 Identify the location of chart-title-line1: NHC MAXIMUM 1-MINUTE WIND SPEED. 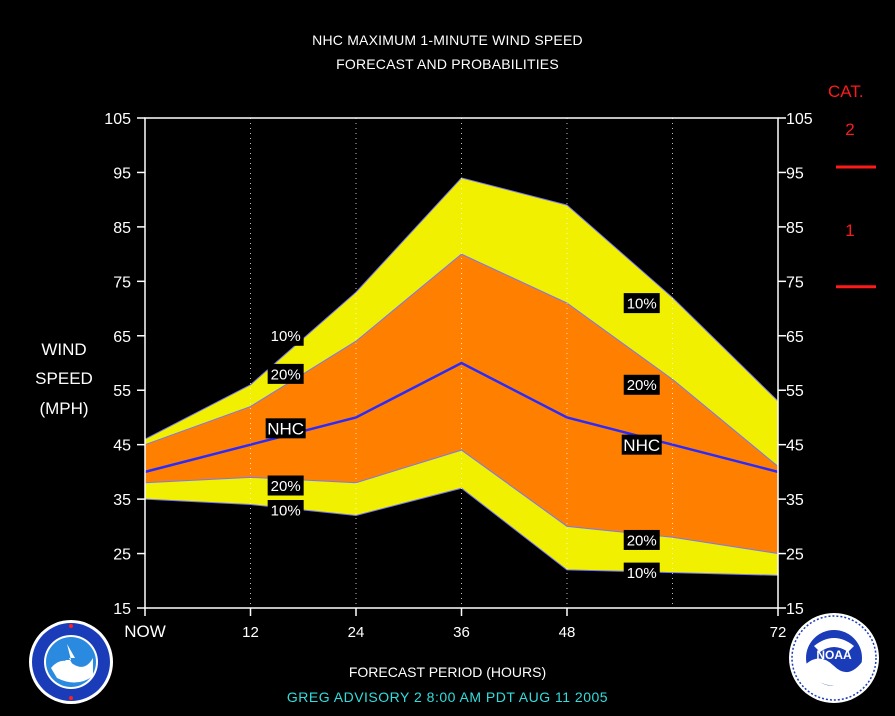
(447, 40).